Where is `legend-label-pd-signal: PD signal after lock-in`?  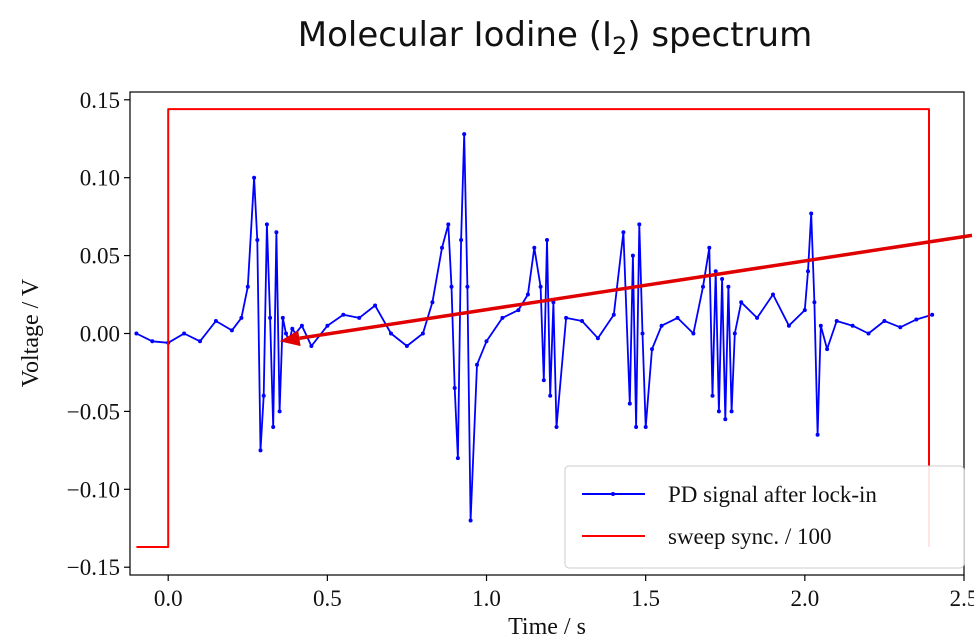
legend-label-pd-signal: PD signal after lock-in is located at coordinates (772, 494).